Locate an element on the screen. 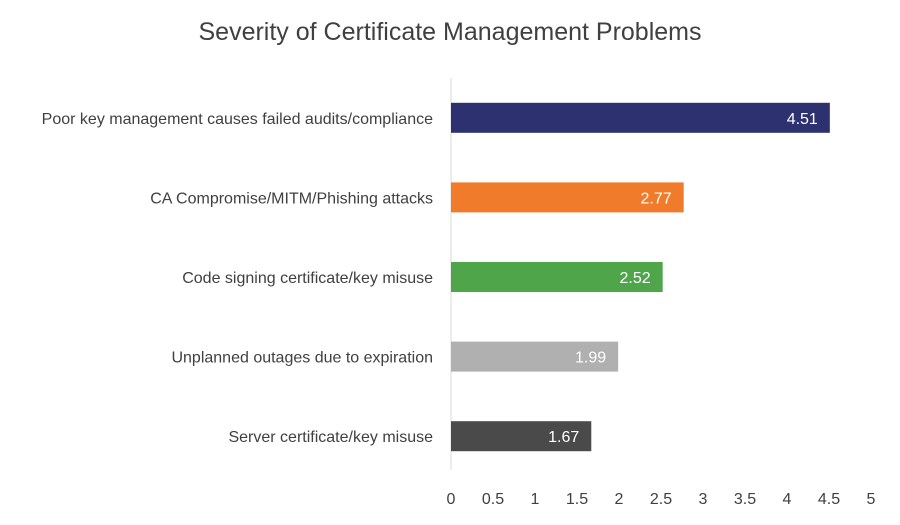 The height and width of the screenshot is (525, 900). x-tick-label: 1 is located at coordinates (535, 499).